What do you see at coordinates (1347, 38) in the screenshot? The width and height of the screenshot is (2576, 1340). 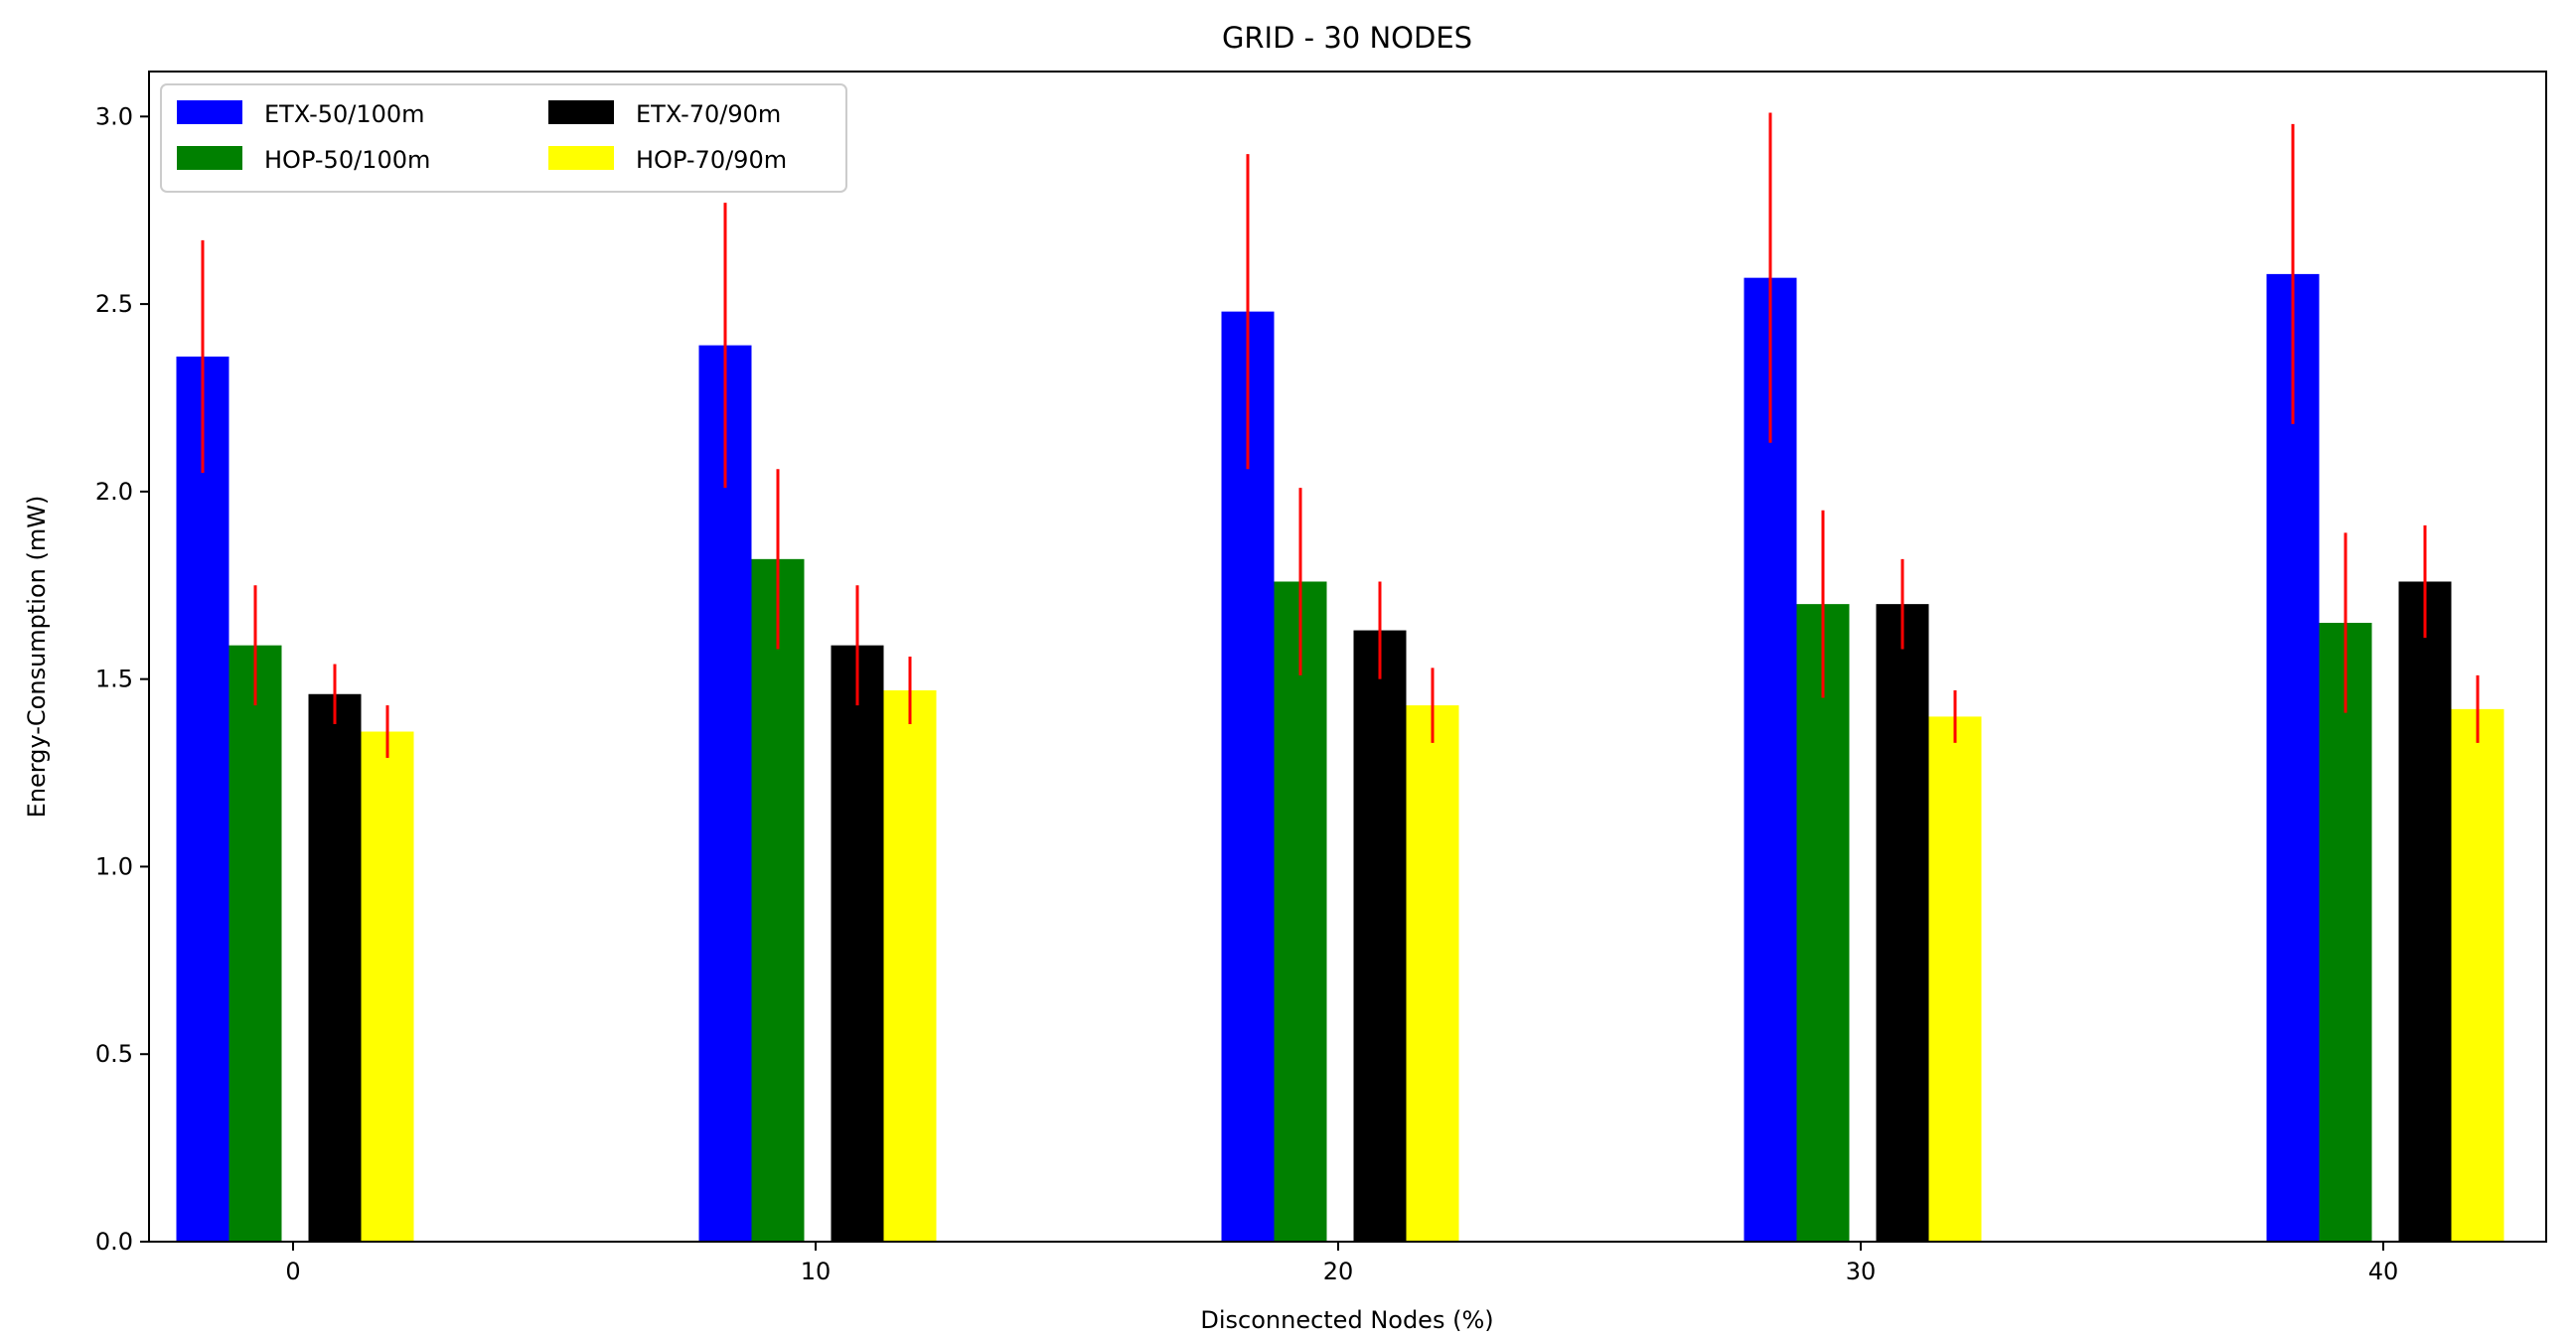 I see `chart-title: GRID - 30 NODES` at bounding box center [1347, 38].